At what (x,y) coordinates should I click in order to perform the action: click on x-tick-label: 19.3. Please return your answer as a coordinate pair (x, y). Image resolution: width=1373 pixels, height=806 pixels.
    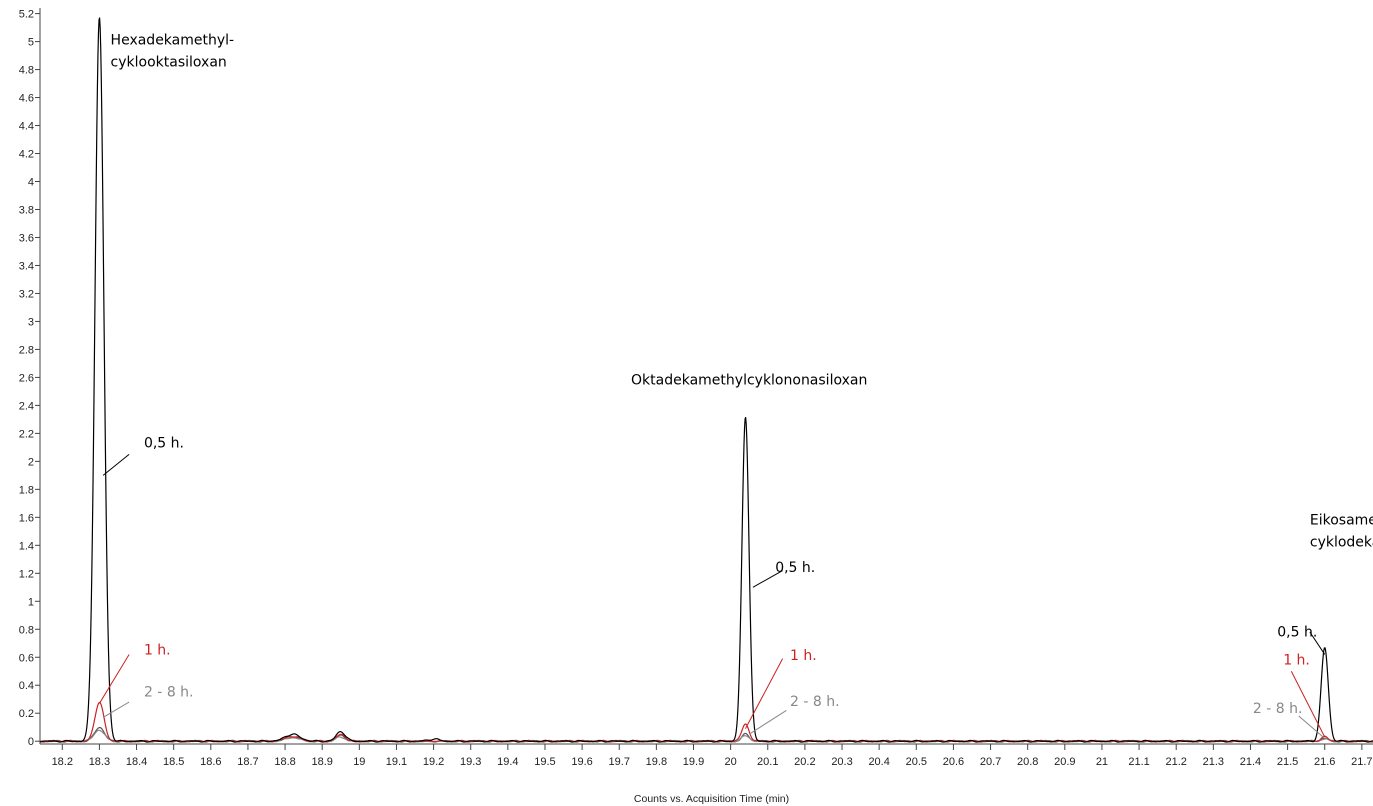
    Looking at the image, I should click on (470, 762).